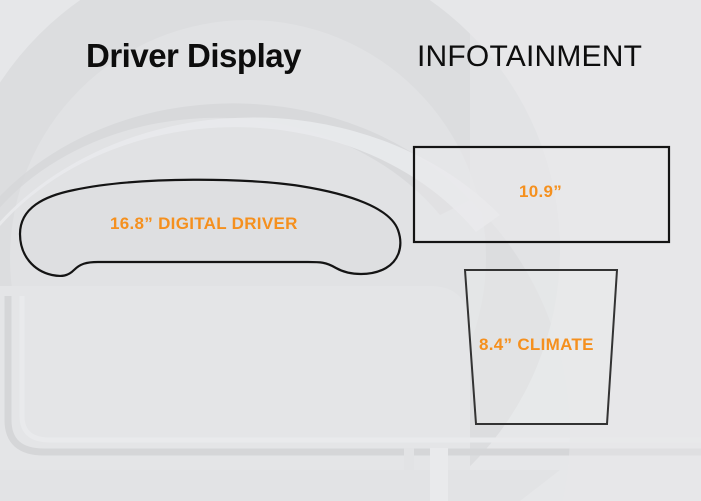 Image resolution: width=701 pixels, height=501 pixels. I want to click on lower-sweep-band, so click(280, 485).